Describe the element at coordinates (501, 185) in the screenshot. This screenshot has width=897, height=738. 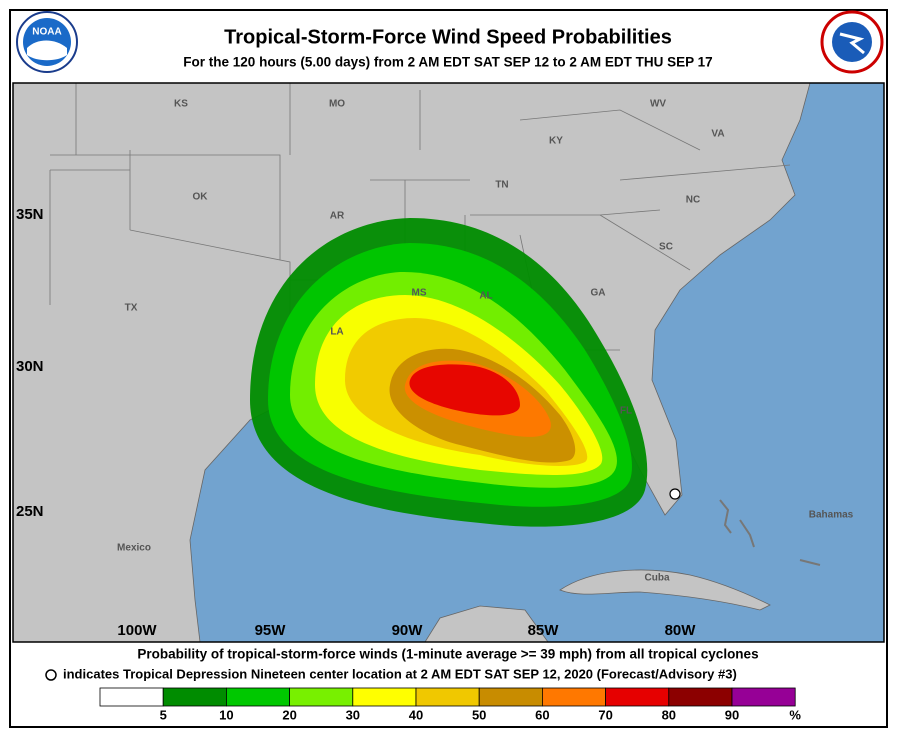
I see `place-label: TN` at that location.